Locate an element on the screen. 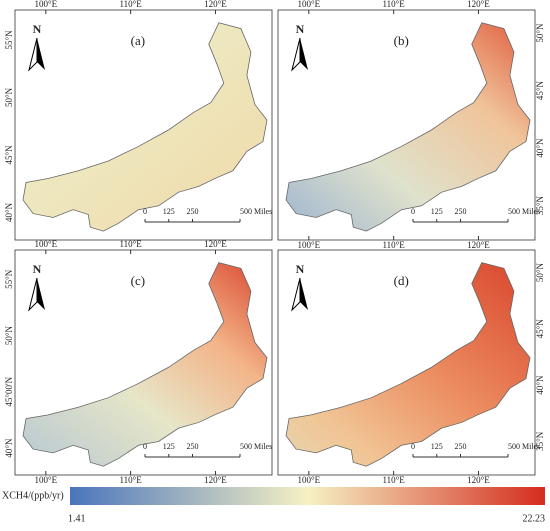 This screenshot has width=550, height=531. panel-label: (b) is located at coordinates (401, 40).